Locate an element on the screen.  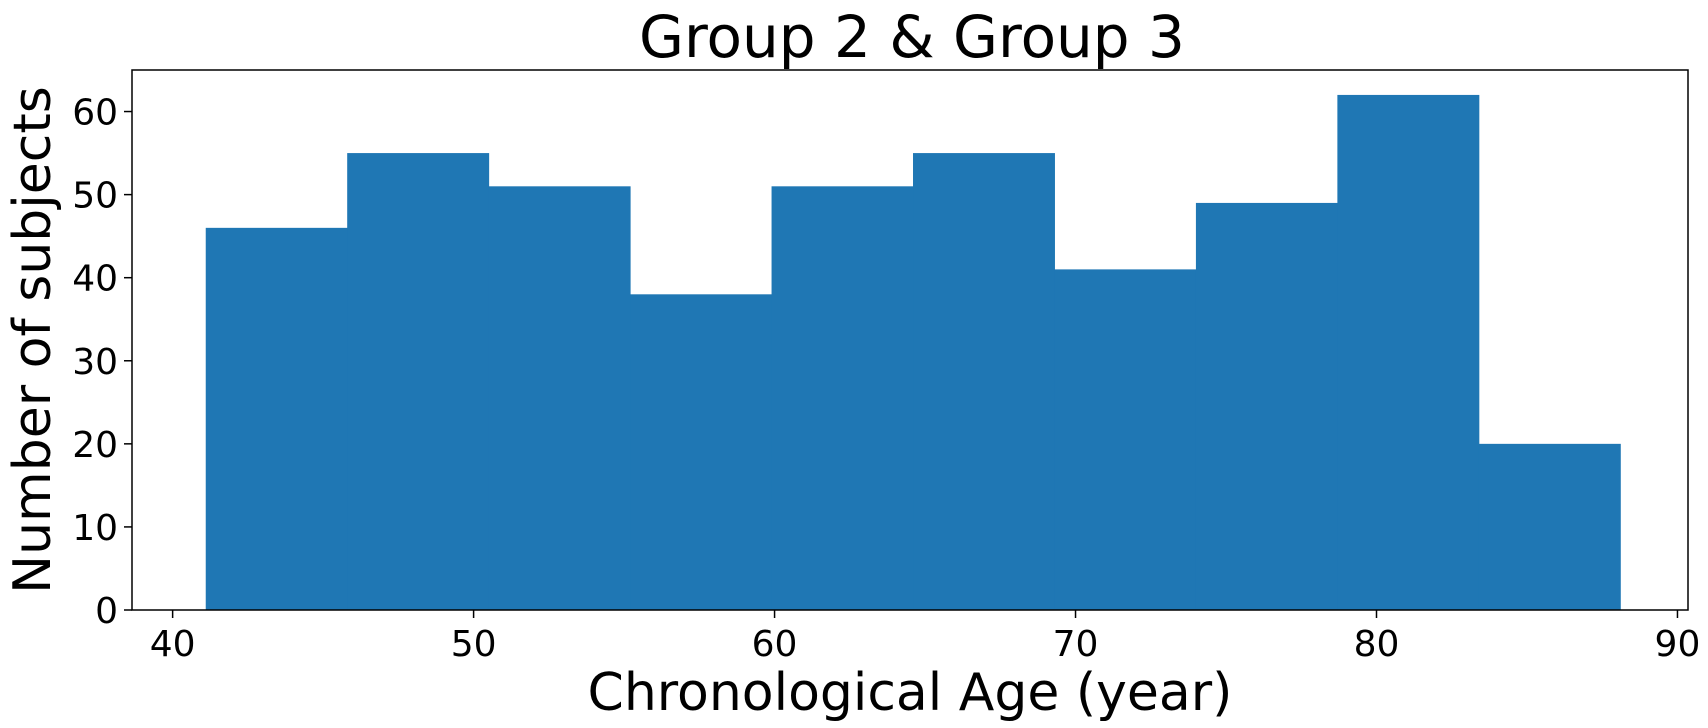
x-axis-label: Chronological Age (year) is located at coordinates (910, 693).